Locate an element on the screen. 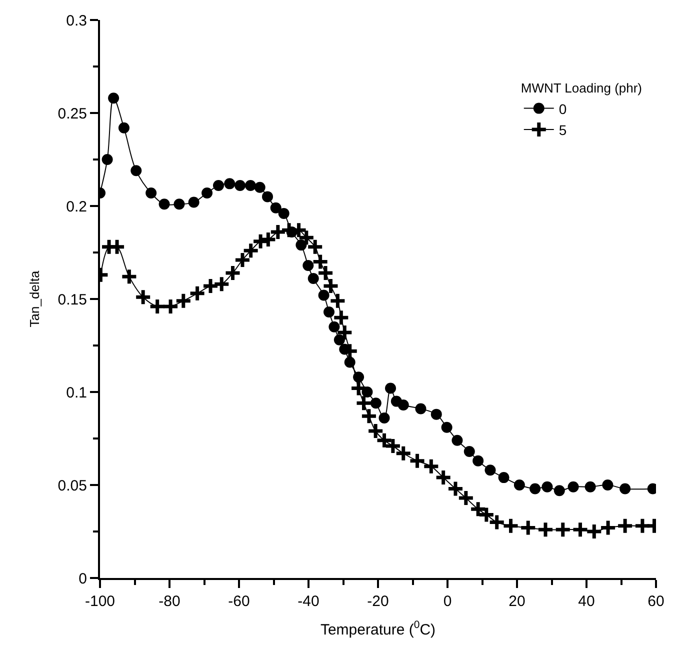 The width and height of the screenshot is (676, 658). legend-title: MWNT Loading (phr) is located at coordinates (581, 88).